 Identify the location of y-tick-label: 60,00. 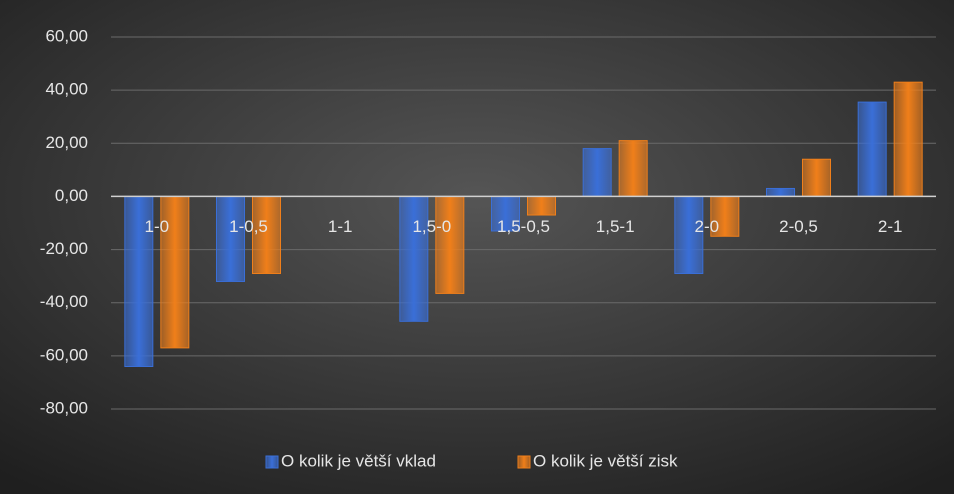
(66, 35).